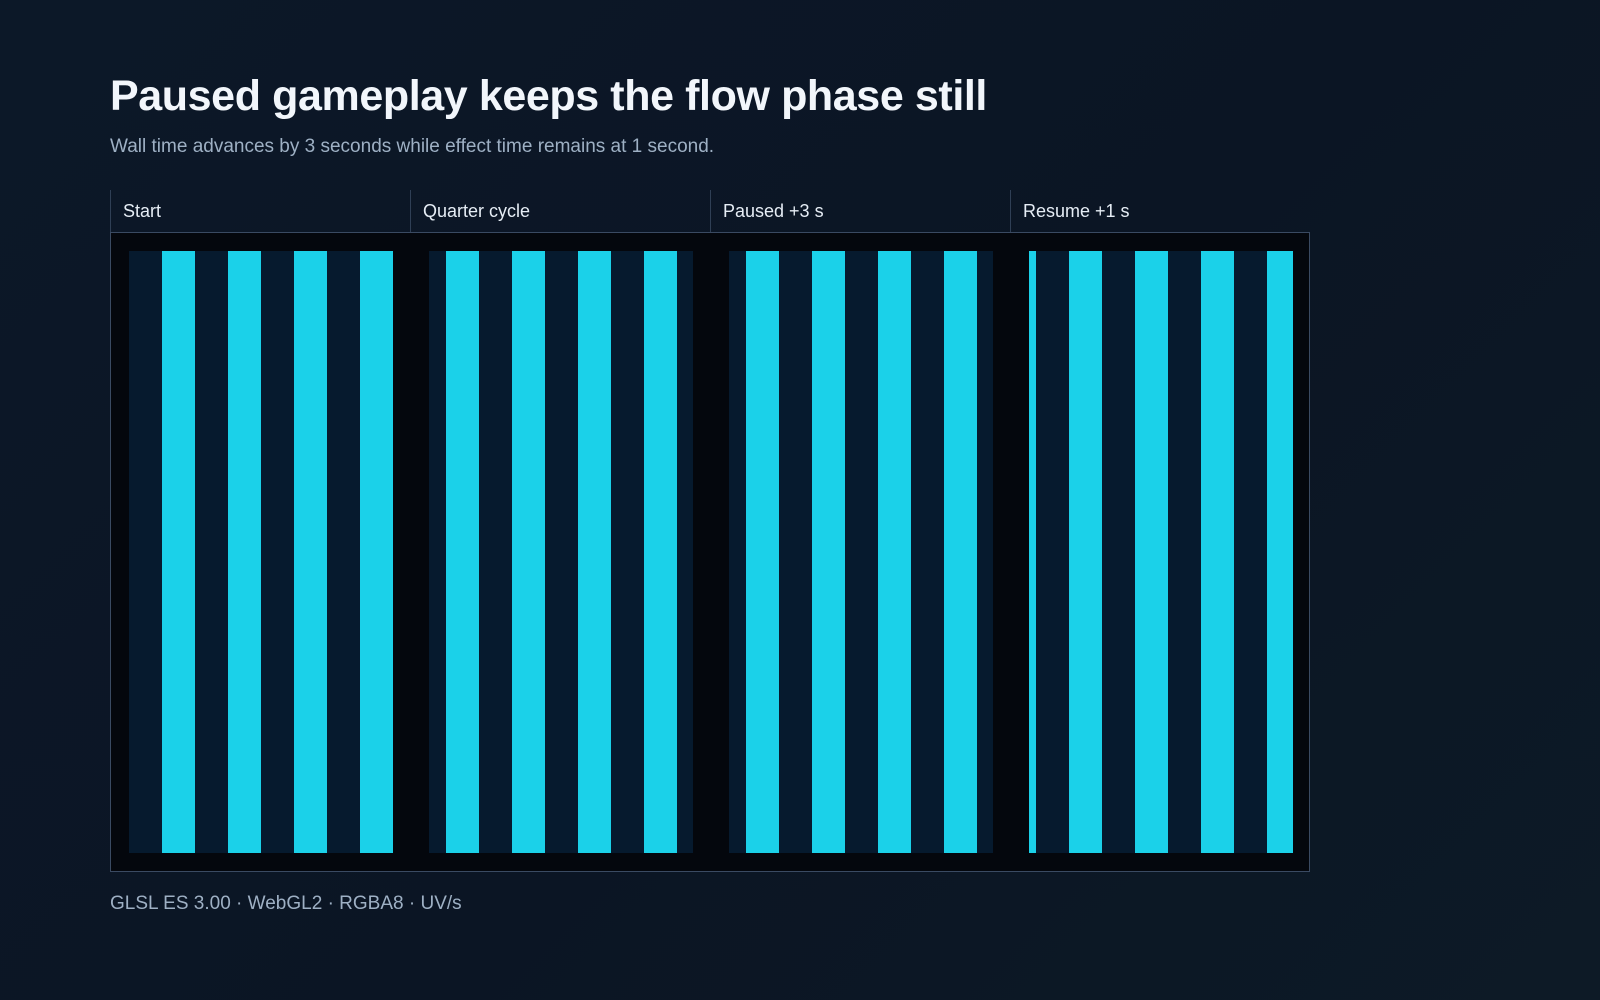  Describe the element at coordinates (561, 552) in the screenshot. I see `frame-quarter-cycle` at that location.